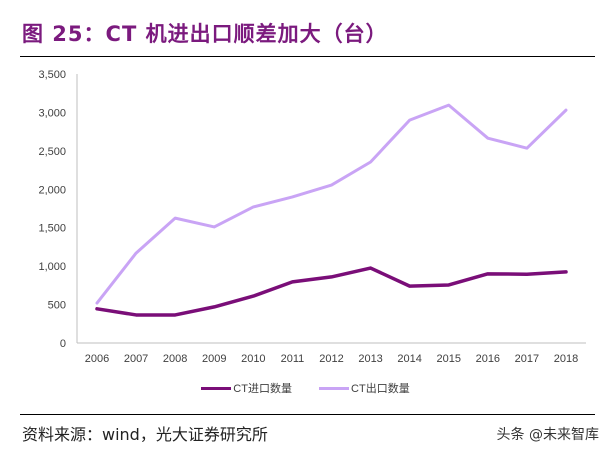  What do you see at coordinates (253, 359) in the screenshot?
I see `x-tick-label: 2010` at bounding box center [253, 359].